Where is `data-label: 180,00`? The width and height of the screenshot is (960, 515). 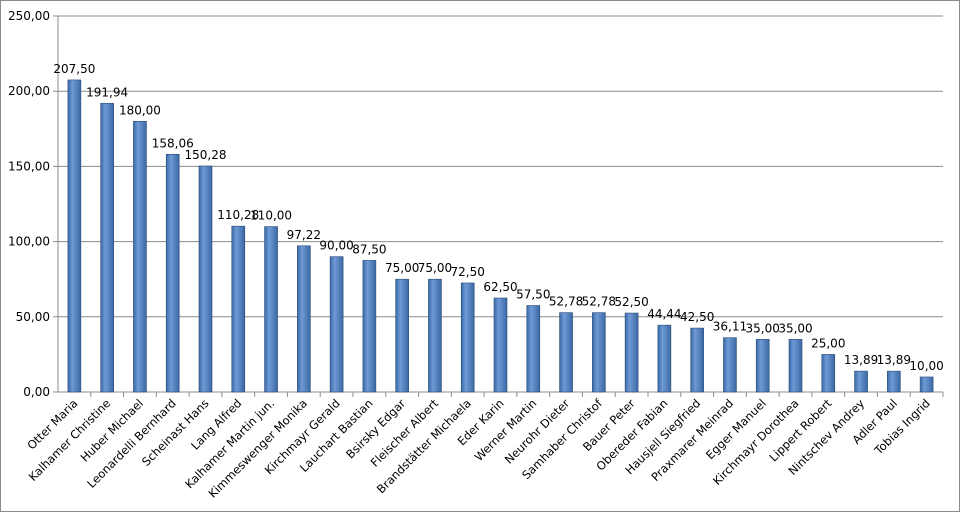 data-label: 180,00 is located at coordinates (140, 110).